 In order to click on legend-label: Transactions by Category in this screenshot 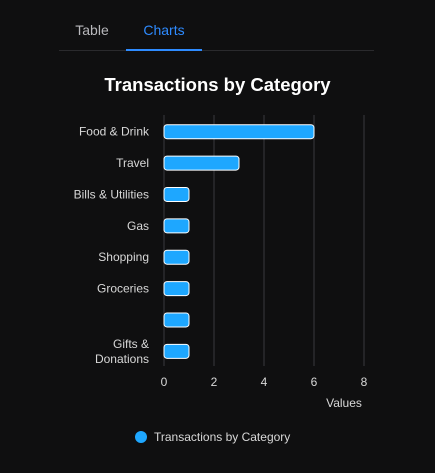, I will do `click(222, 437)`.